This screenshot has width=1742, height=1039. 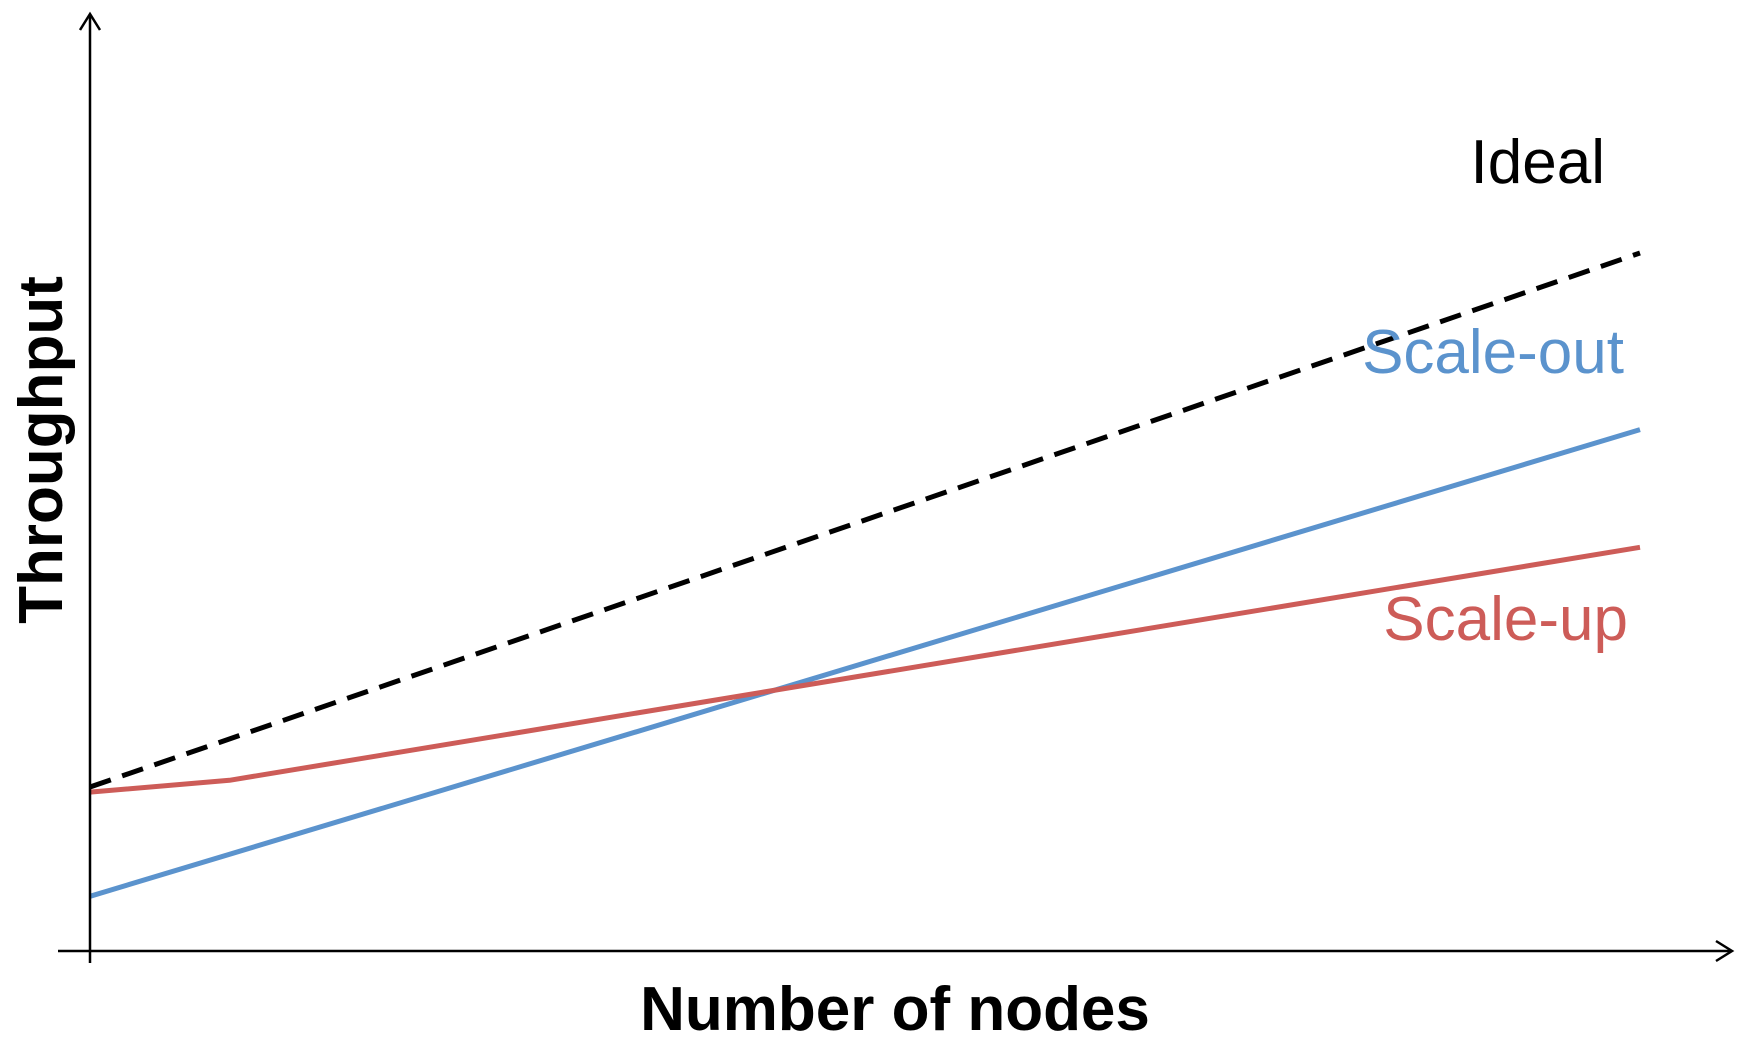 What do you see at coordinates (1538, 162) in the screenshot?
I see `series-label-ideal: Ideal` at bounding box center [1538, 162].